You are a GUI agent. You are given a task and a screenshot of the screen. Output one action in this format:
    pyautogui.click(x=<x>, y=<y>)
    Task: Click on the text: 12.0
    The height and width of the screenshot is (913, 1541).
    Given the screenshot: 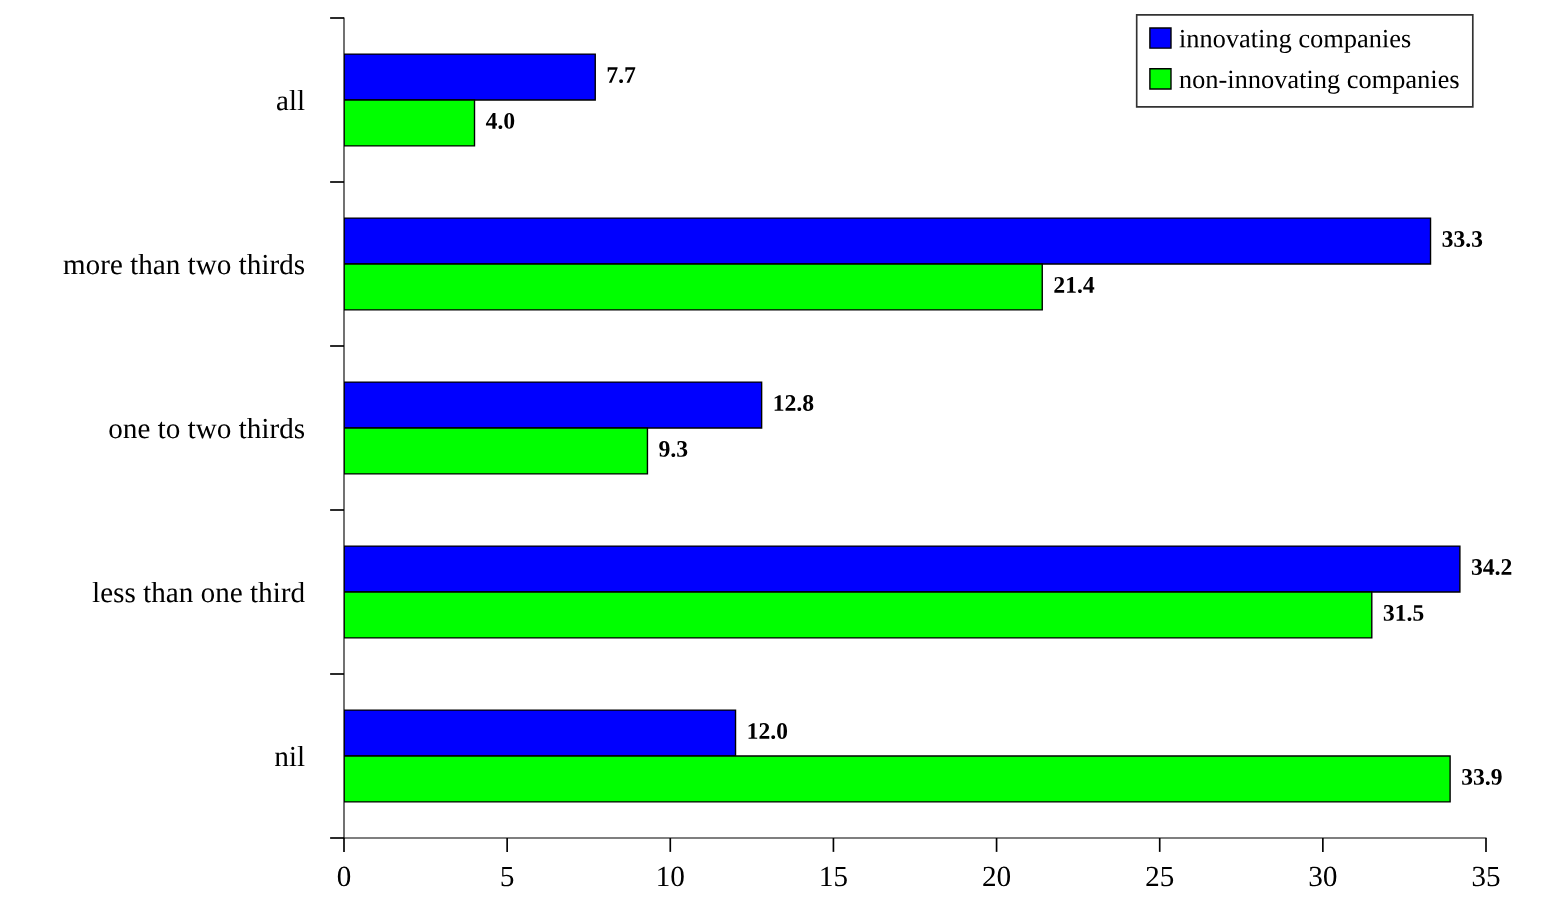 What is the action you would take?
    pyautogui.click(x=768, y=731)
    